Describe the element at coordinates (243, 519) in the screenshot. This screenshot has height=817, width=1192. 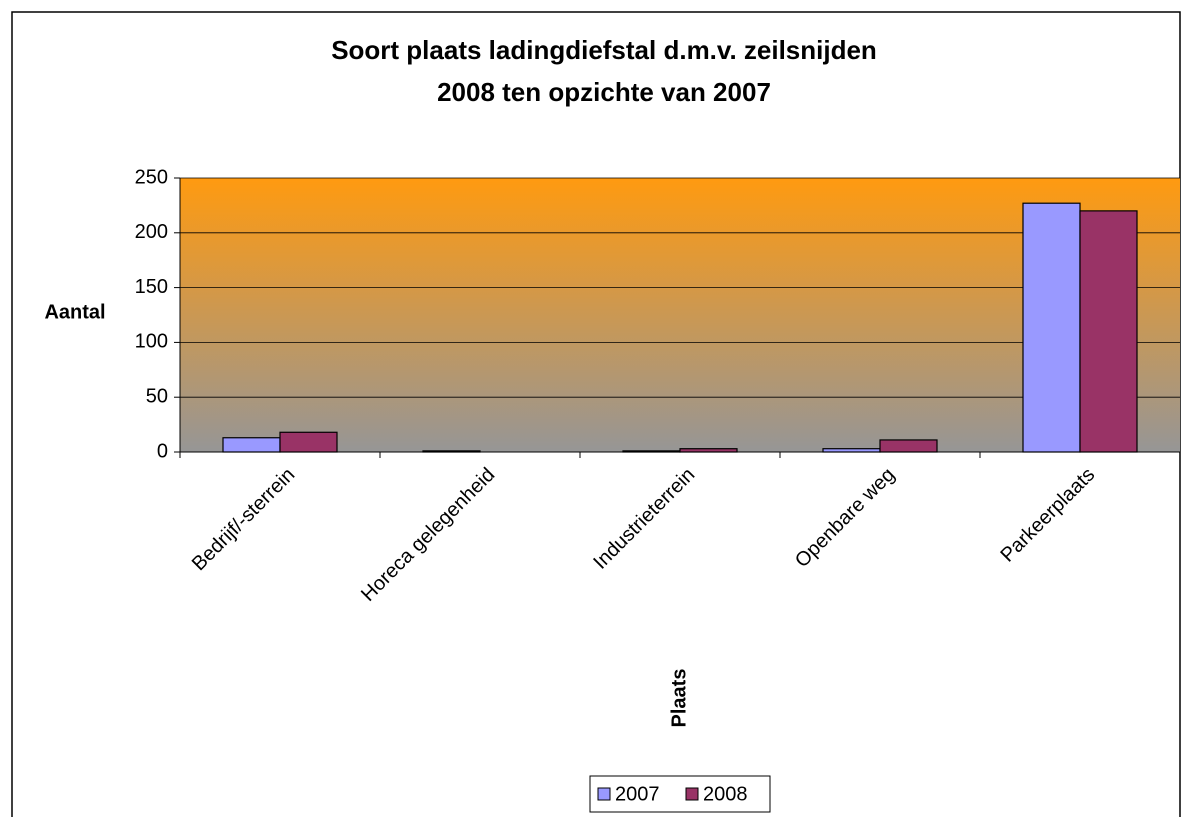
I see `x-tick-label: Bedrijf/-sterrein` at that location.